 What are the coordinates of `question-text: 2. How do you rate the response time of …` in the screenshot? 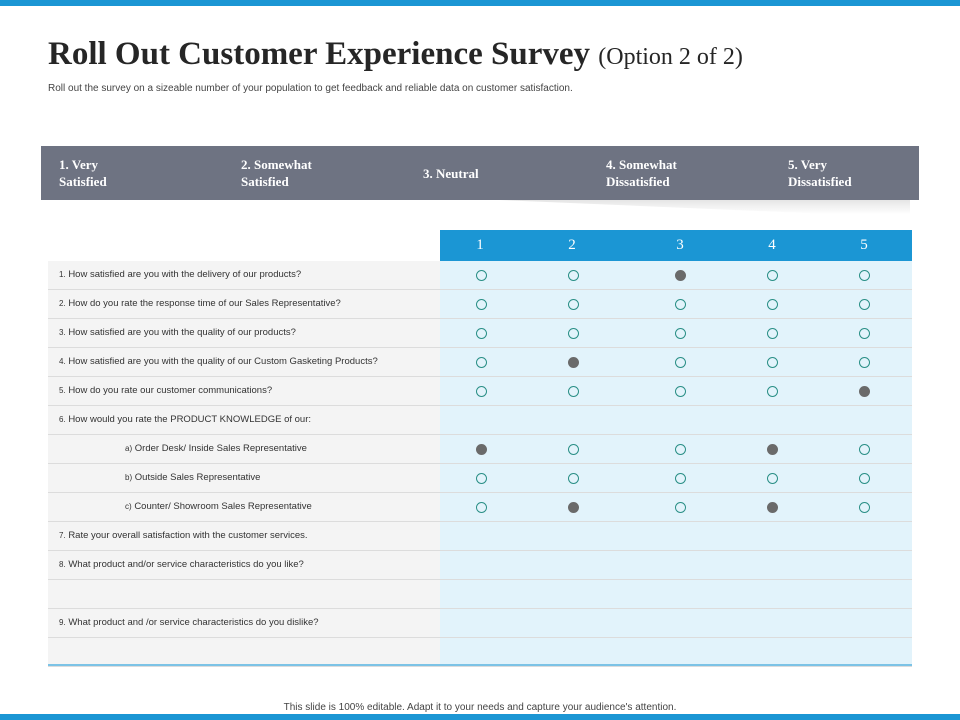 It's located at (200, 303).